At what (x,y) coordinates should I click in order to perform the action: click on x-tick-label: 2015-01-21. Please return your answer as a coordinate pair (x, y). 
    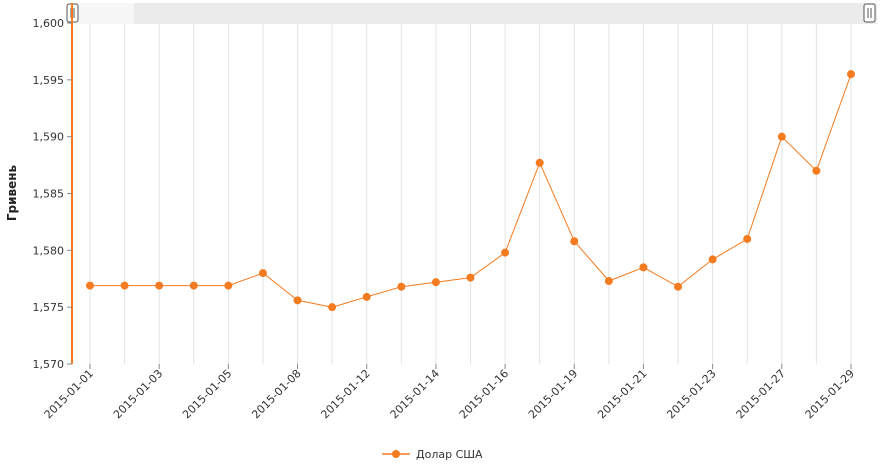
    Looking at the image, I should click on (622, 394).